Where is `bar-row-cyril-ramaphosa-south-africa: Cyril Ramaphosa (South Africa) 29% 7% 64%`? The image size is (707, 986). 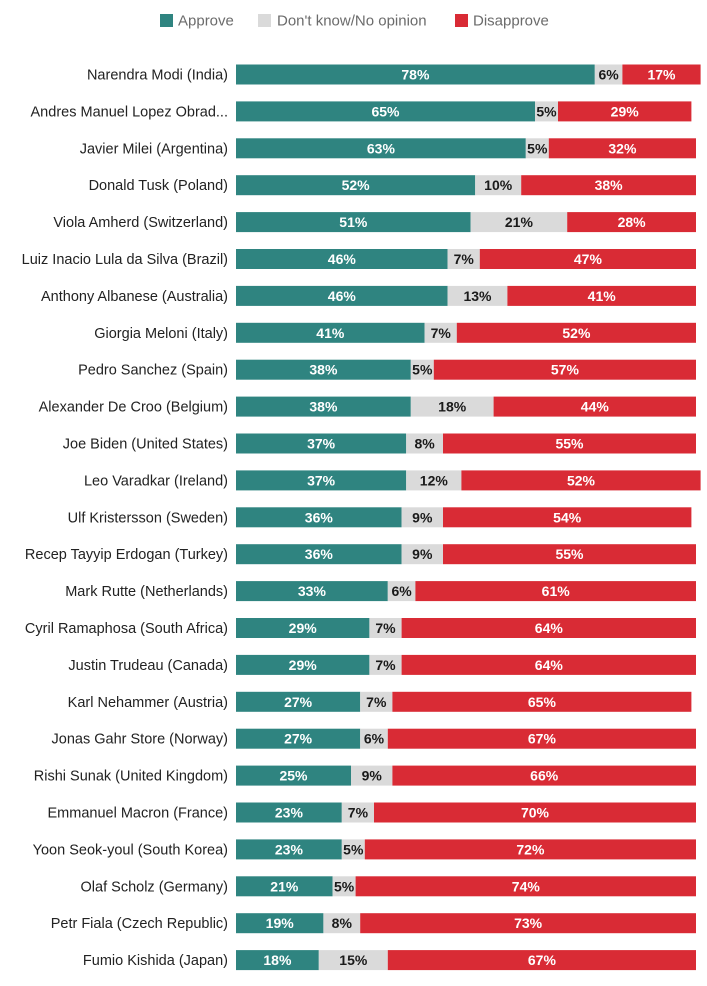
bar-row-cyril-ramaphosa-south-africa: Cyril Ramaphosa (South Africa) 29% 7% 64% is located at coordinates (360, 628).